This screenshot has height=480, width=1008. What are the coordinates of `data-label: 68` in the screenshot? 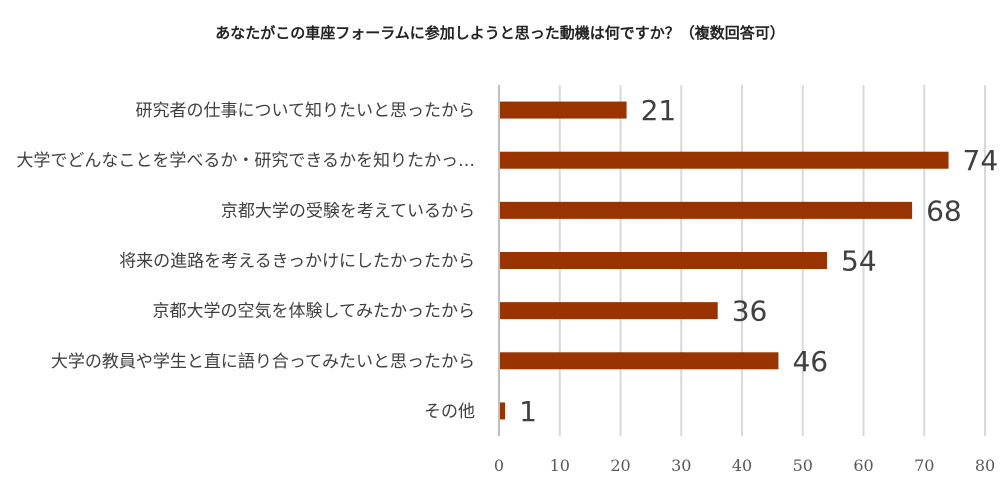 It's located at (944, 210).